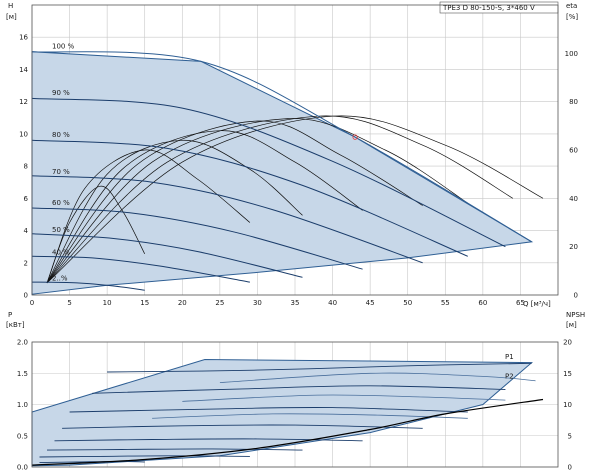  Describe the element at coordinates (407, 303) in the screenshot. I see `top-x-tick-10: 50` at that location.